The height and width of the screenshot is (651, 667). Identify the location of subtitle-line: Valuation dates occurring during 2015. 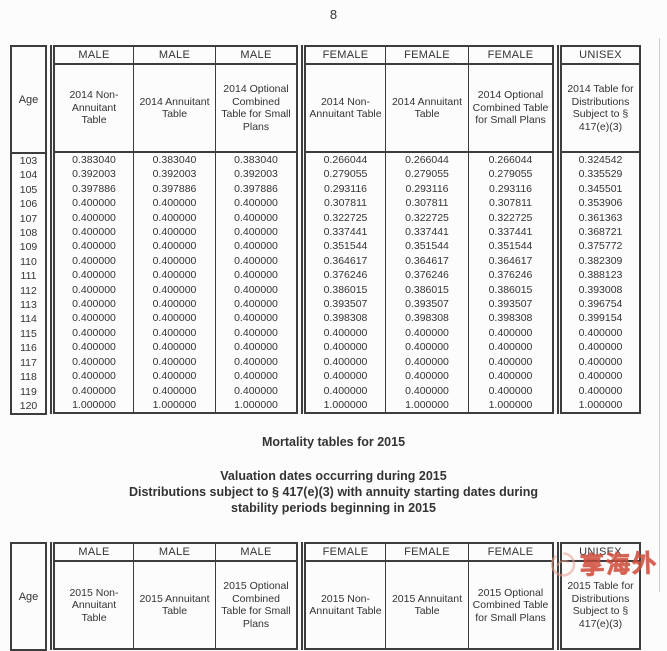
(333, 476).